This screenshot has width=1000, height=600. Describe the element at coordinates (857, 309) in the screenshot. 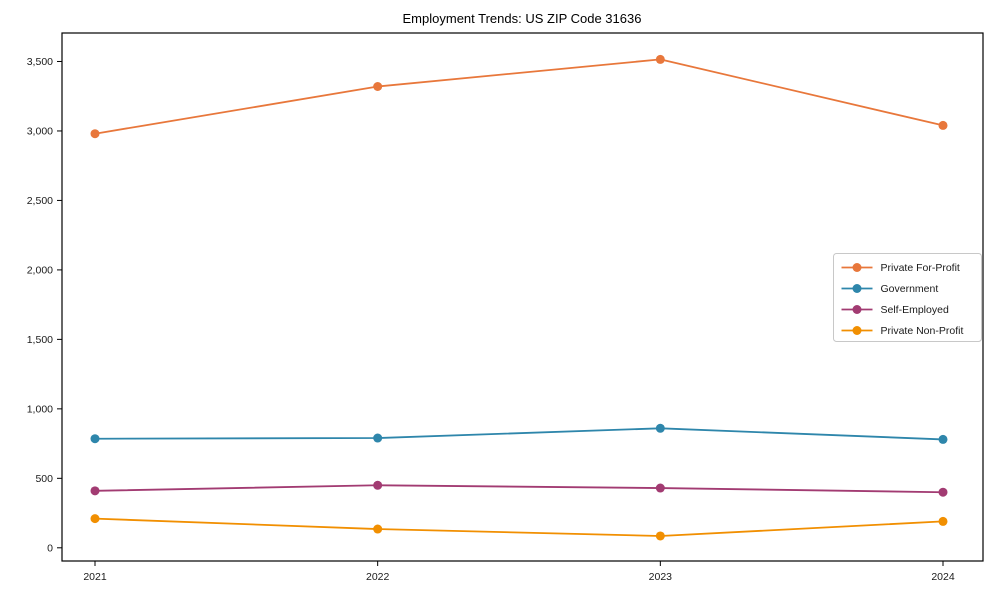

I see `legend-marker-self-employed` at that location.